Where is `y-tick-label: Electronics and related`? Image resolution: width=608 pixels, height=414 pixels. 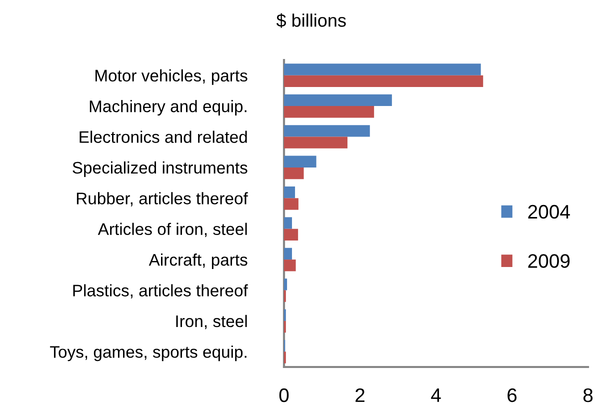
y-tick-label: Electronics and related is located at coordinates (163, 136).